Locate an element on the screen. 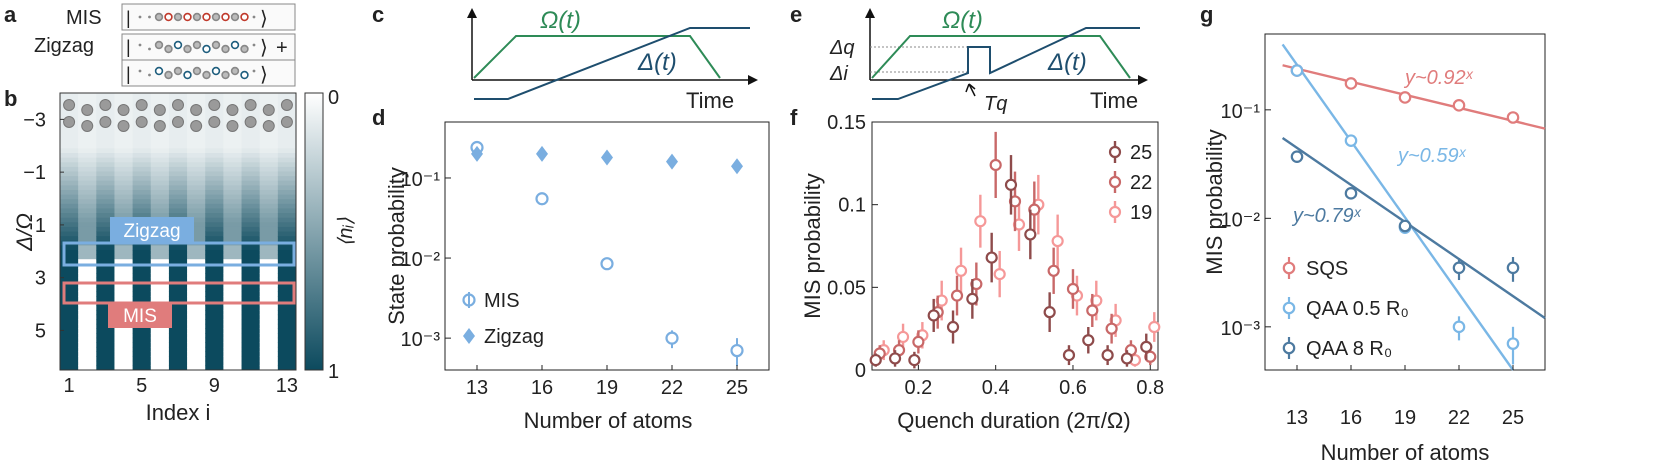 The width and height of the screenshot is (1659, 470). d-legend-mis-label: MIS is located at coordinates (502, 301).